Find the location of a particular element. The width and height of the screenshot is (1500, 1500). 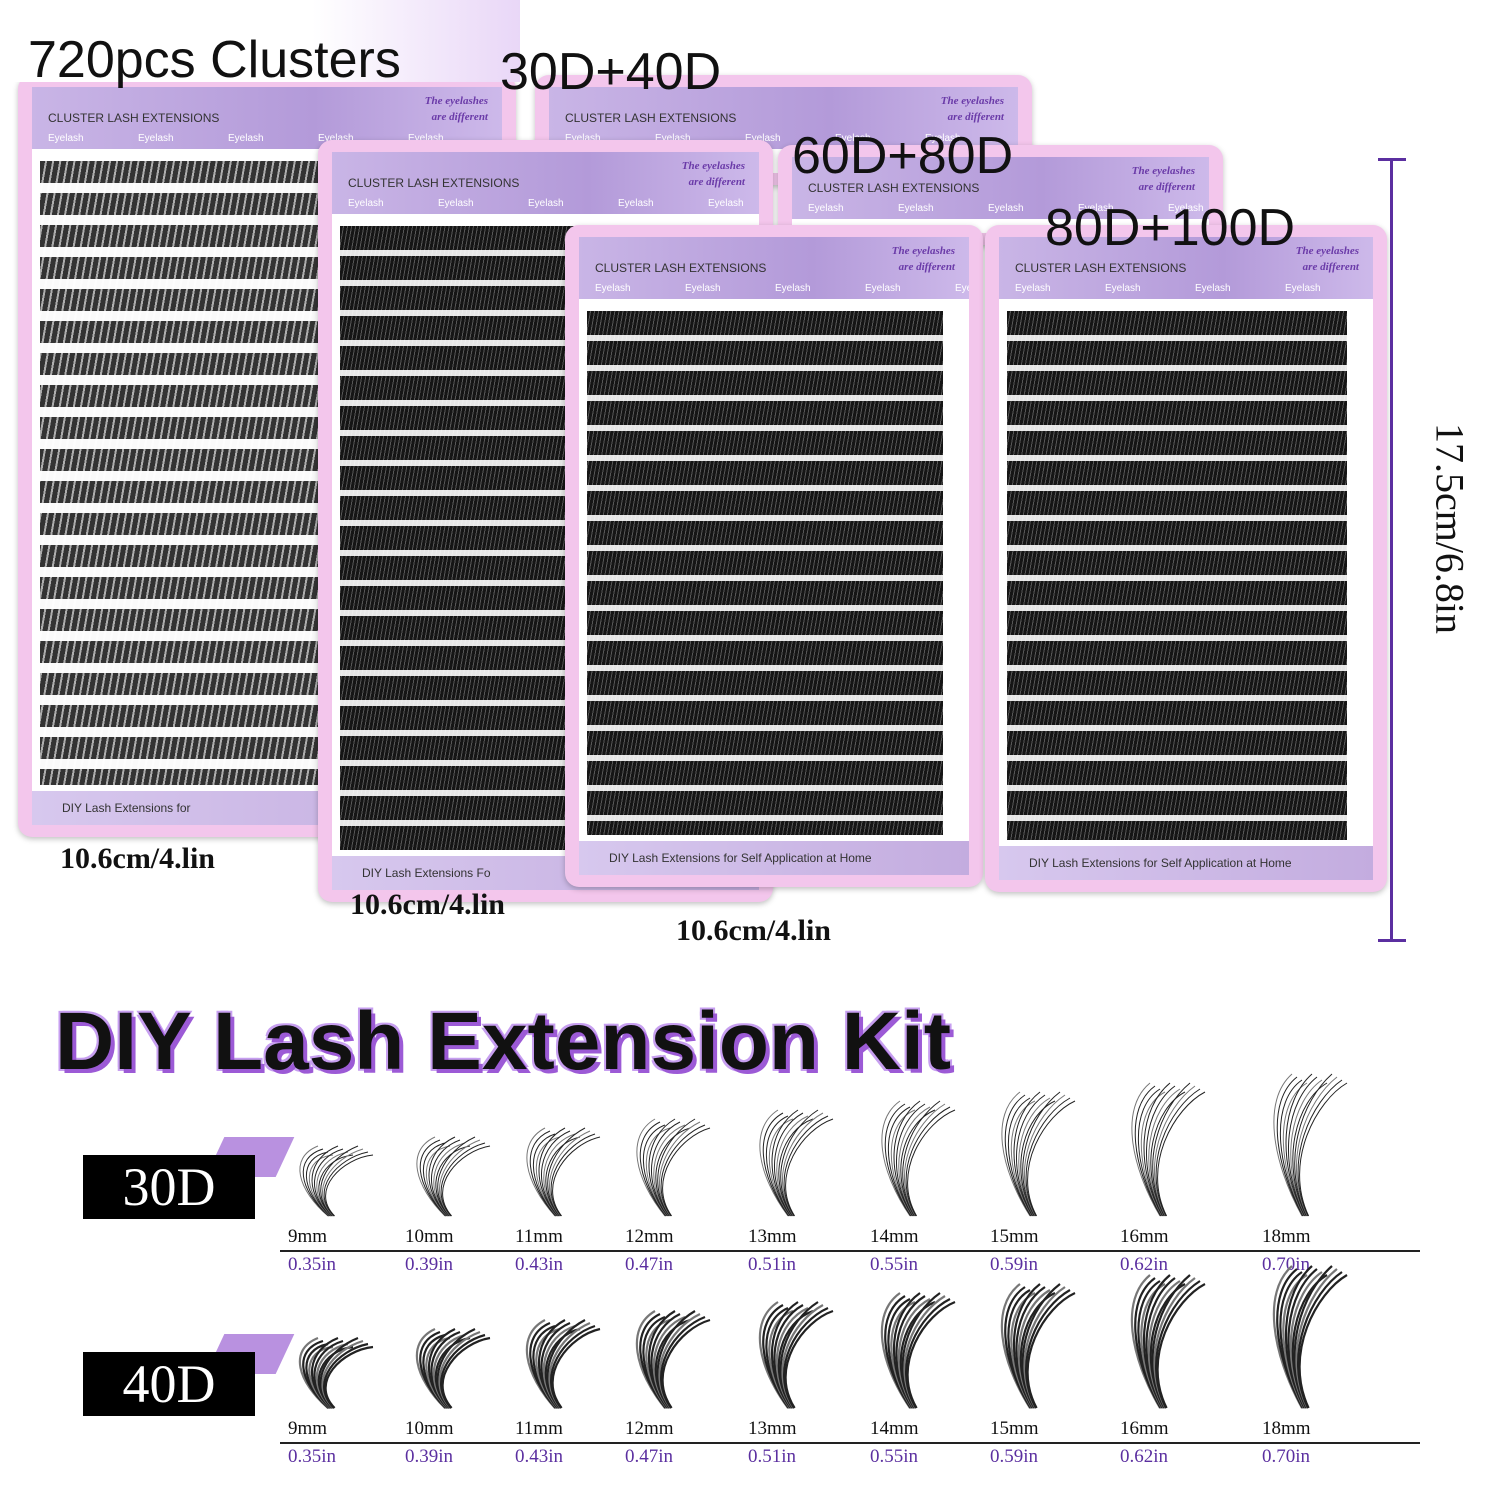

set-label: 60D+80D is located at coordinates (903, 156).